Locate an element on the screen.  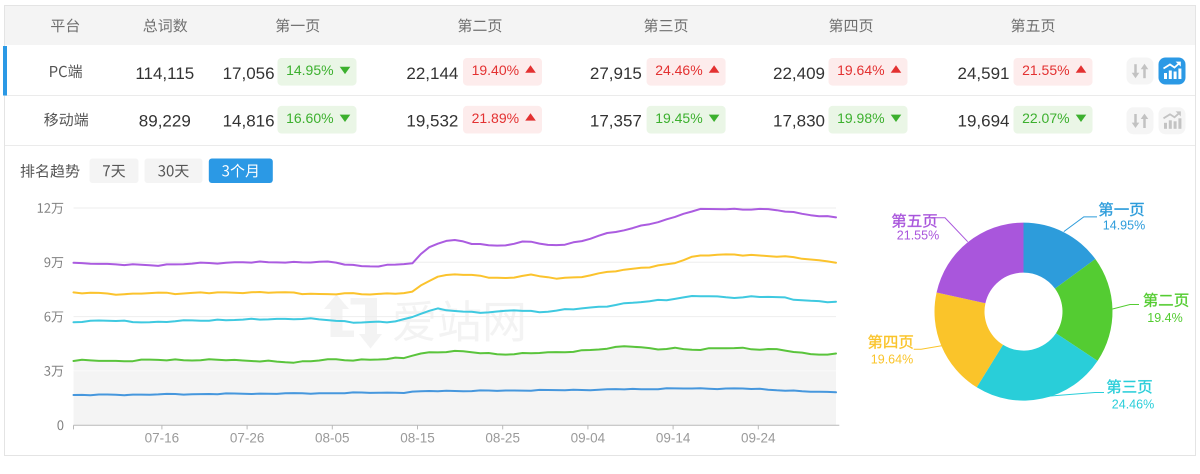
svg-text: 08-15 is located at coordinates (417, 437).